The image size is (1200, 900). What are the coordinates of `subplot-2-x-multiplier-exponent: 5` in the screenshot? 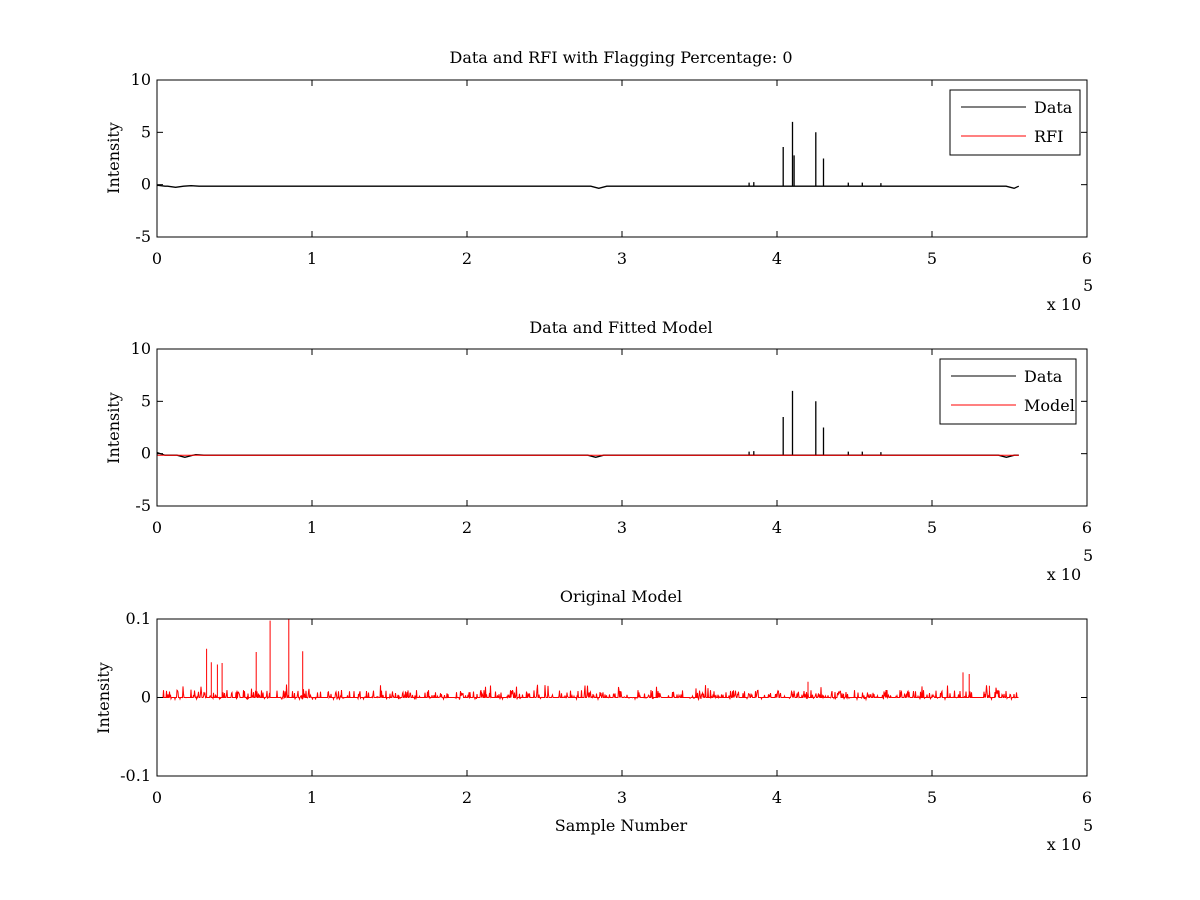 It's located at (1088, 555).